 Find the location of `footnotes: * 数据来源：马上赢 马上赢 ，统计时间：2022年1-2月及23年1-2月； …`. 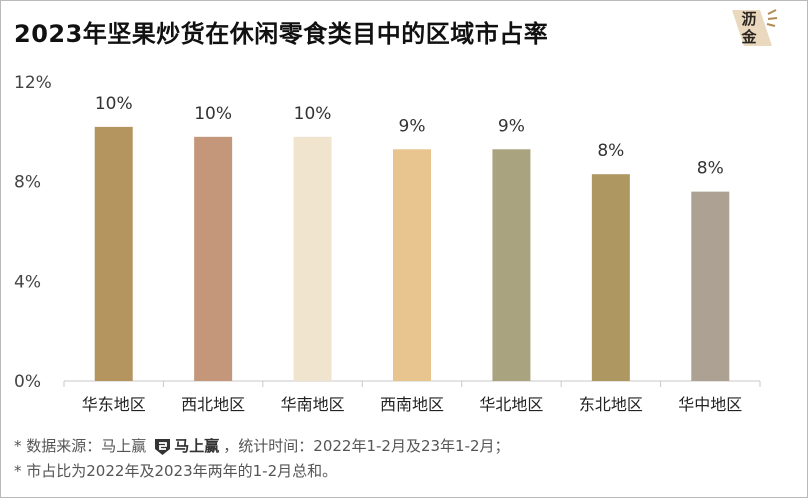

footnotes: * 数据来源：马上赢 马上赢 ，统计时间：2022年1-2月及23年1-2月； … is located at coordinates (262, 459).